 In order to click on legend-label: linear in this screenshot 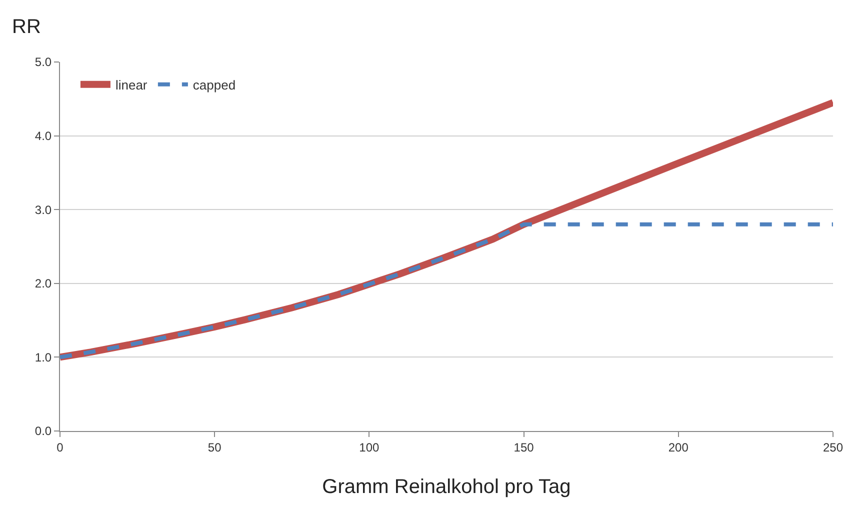, I will do `click(131, 84)`.